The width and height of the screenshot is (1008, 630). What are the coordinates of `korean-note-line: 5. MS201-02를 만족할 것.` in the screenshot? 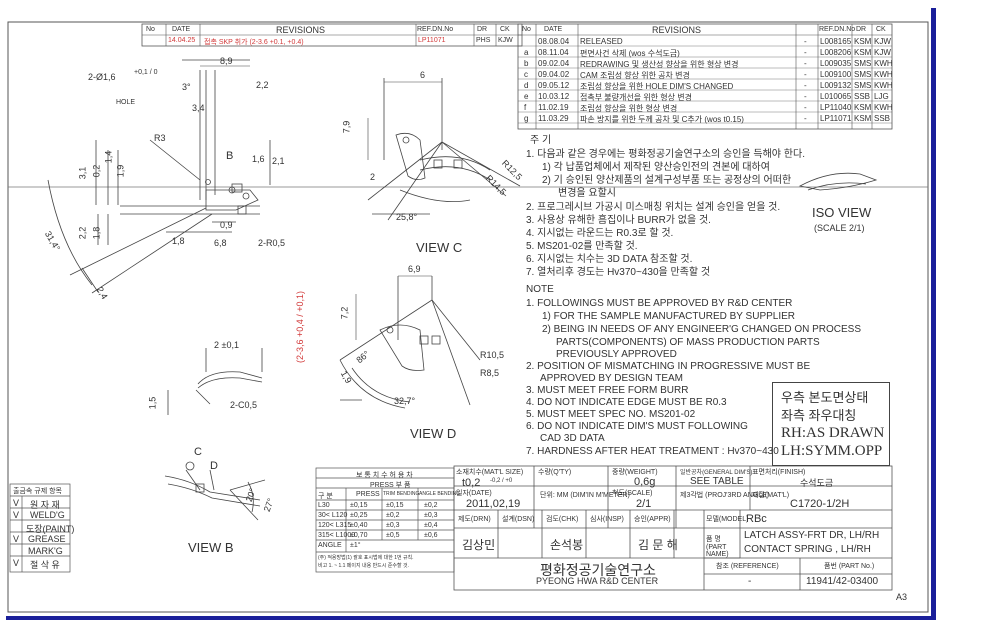 It's located at (582, 246).